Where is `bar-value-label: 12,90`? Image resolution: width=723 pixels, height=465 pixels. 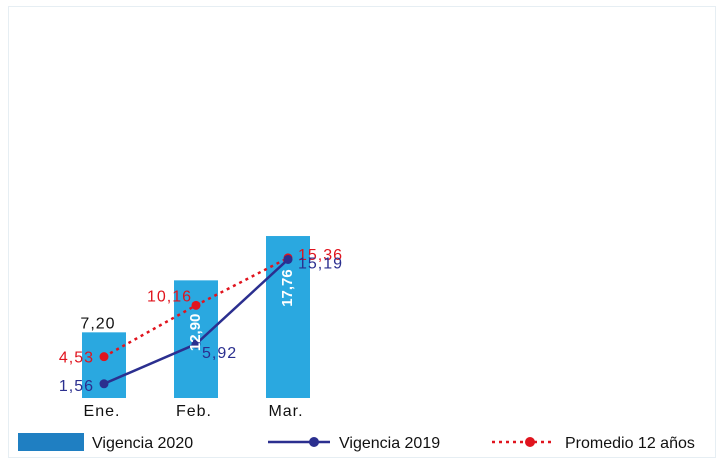 bar-value-label: 12,90 is located at coordinates (195, 333).